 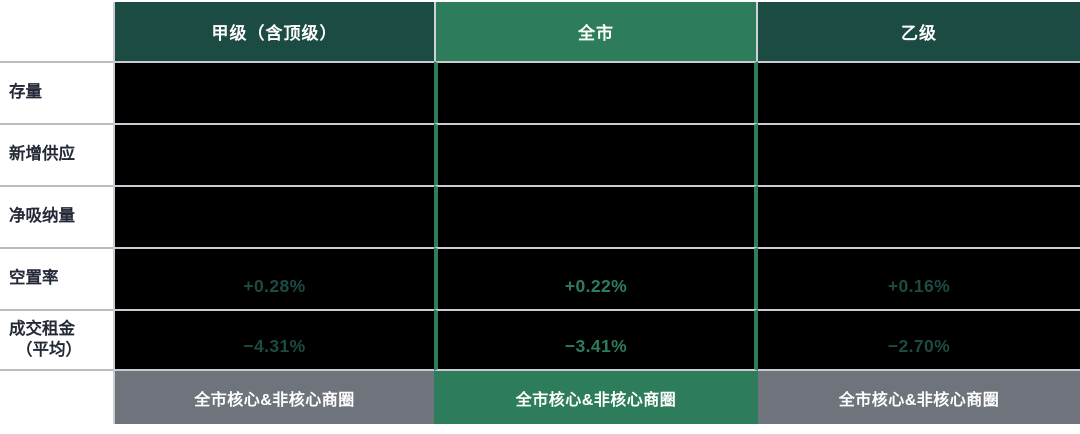 I want to click on footer-label-grade-b: 全市核心&非核心商圈, so click(x=919, y=400).